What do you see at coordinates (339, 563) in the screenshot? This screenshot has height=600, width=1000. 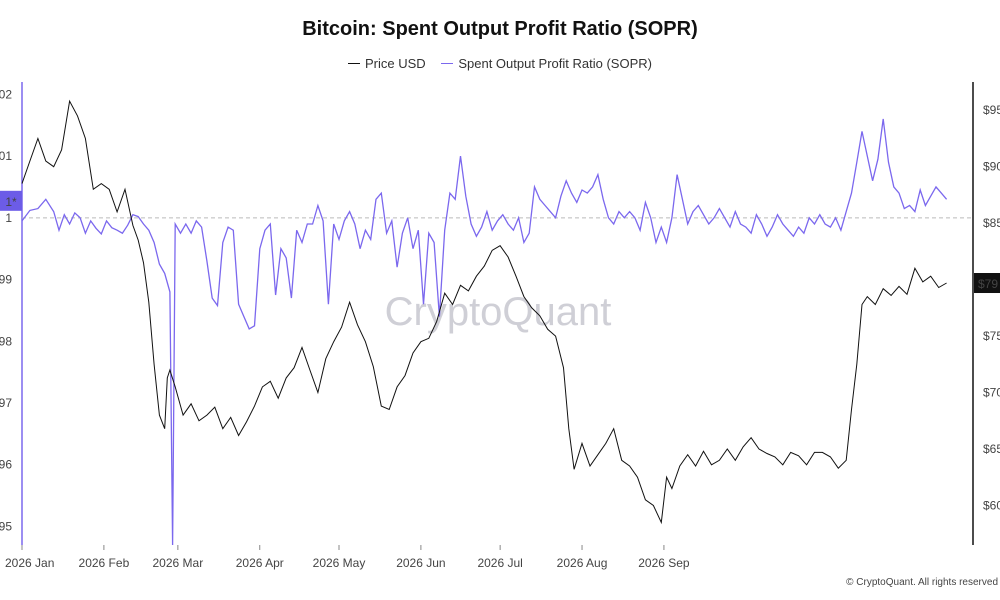 I see `x-tick-label: 2026 May` at bounding box center [339, 563].